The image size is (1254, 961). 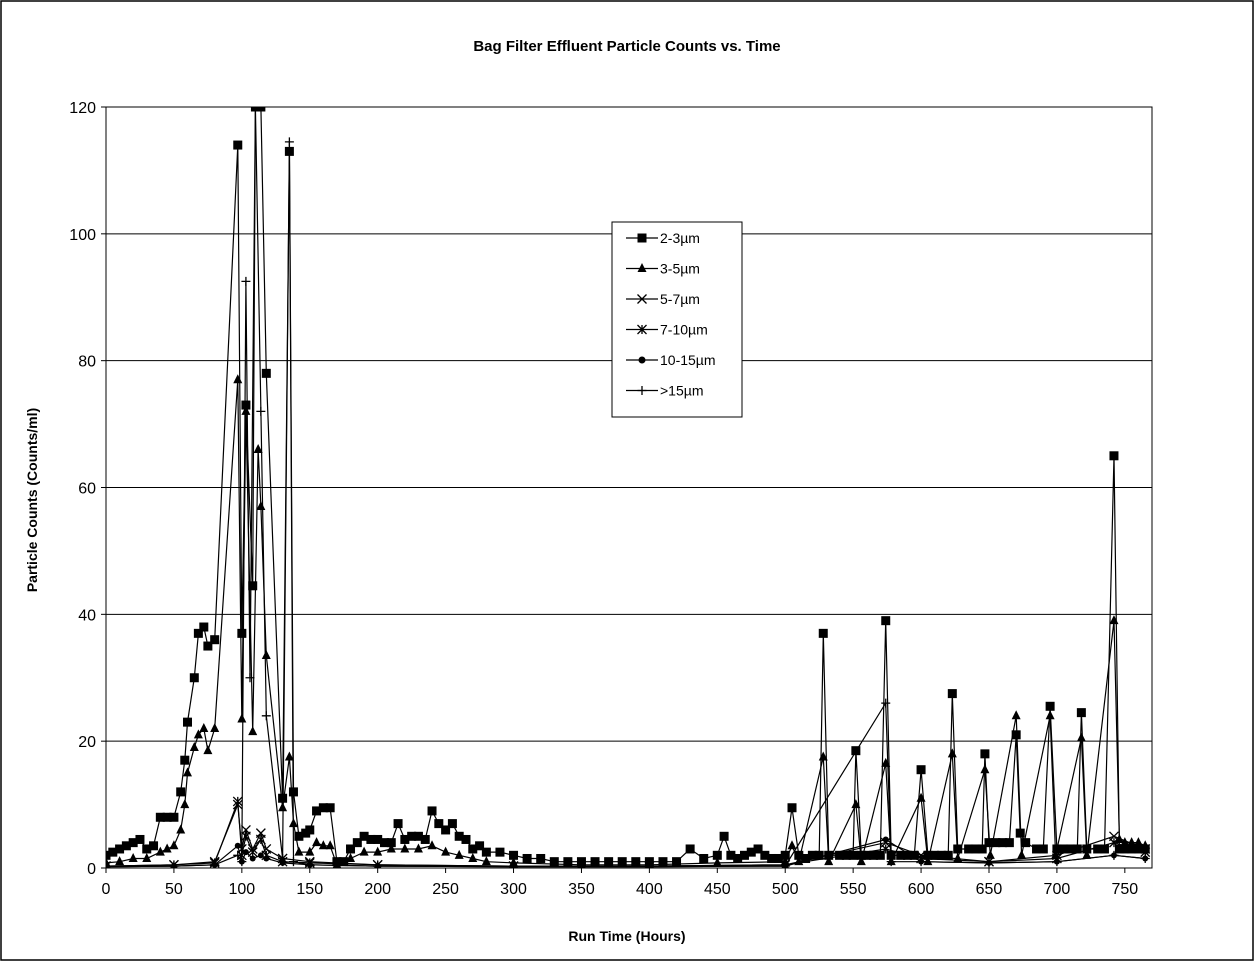 I want to click on legend-item: 7-10µm, so click(x=667, y=330).